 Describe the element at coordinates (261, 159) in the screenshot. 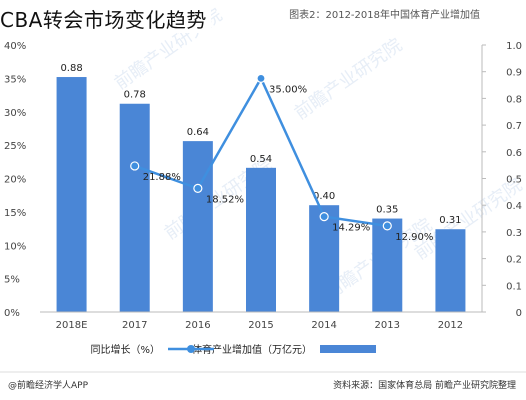

I see `bar-value-label: 0.54` at that location.